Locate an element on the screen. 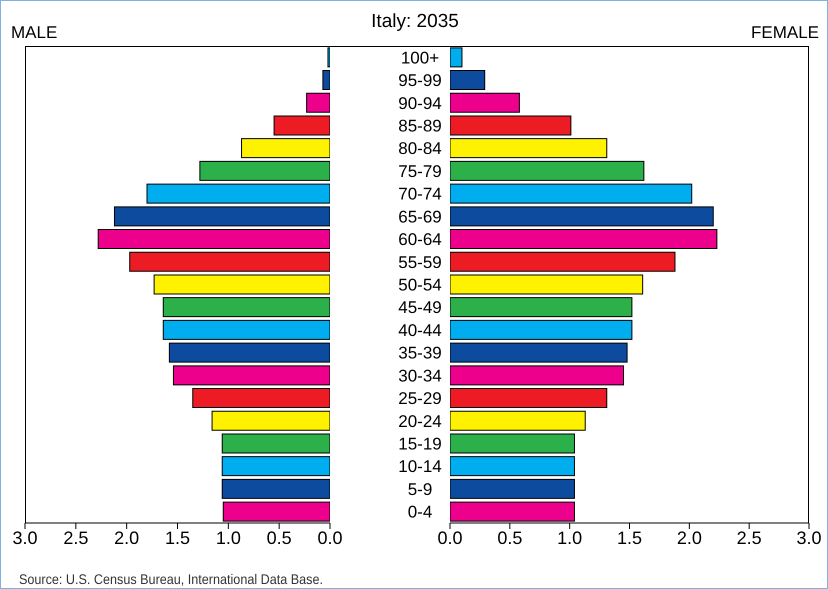 The width and height of the screenshot is (828, 589). y-tick-label: 10-14 is located at coordinates (420, 466).